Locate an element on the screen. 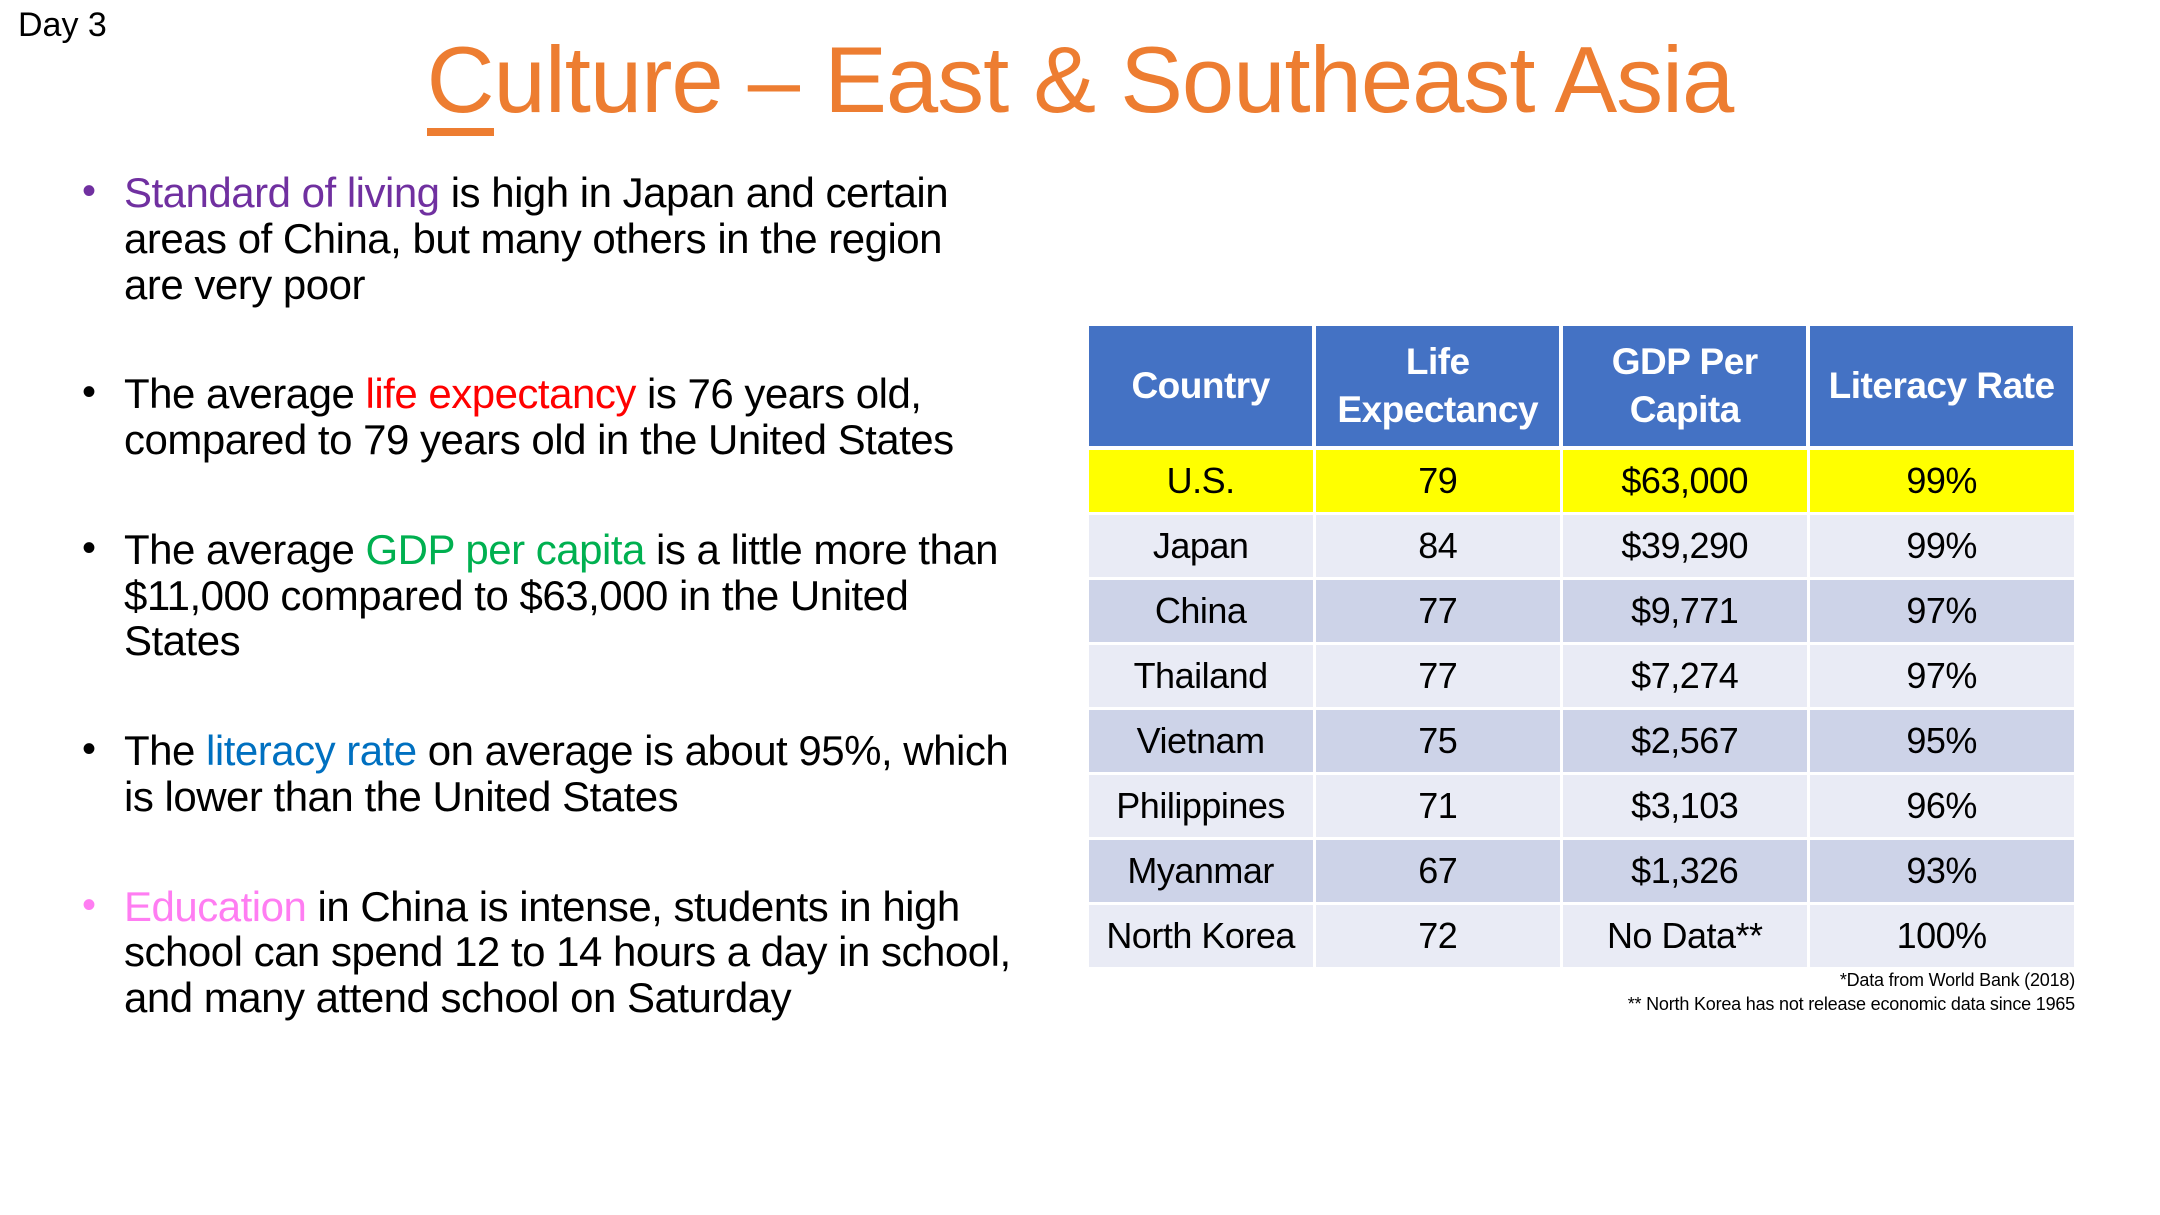  table-cell-literacy-rate: 95% is located at coordinates (1941, 741).